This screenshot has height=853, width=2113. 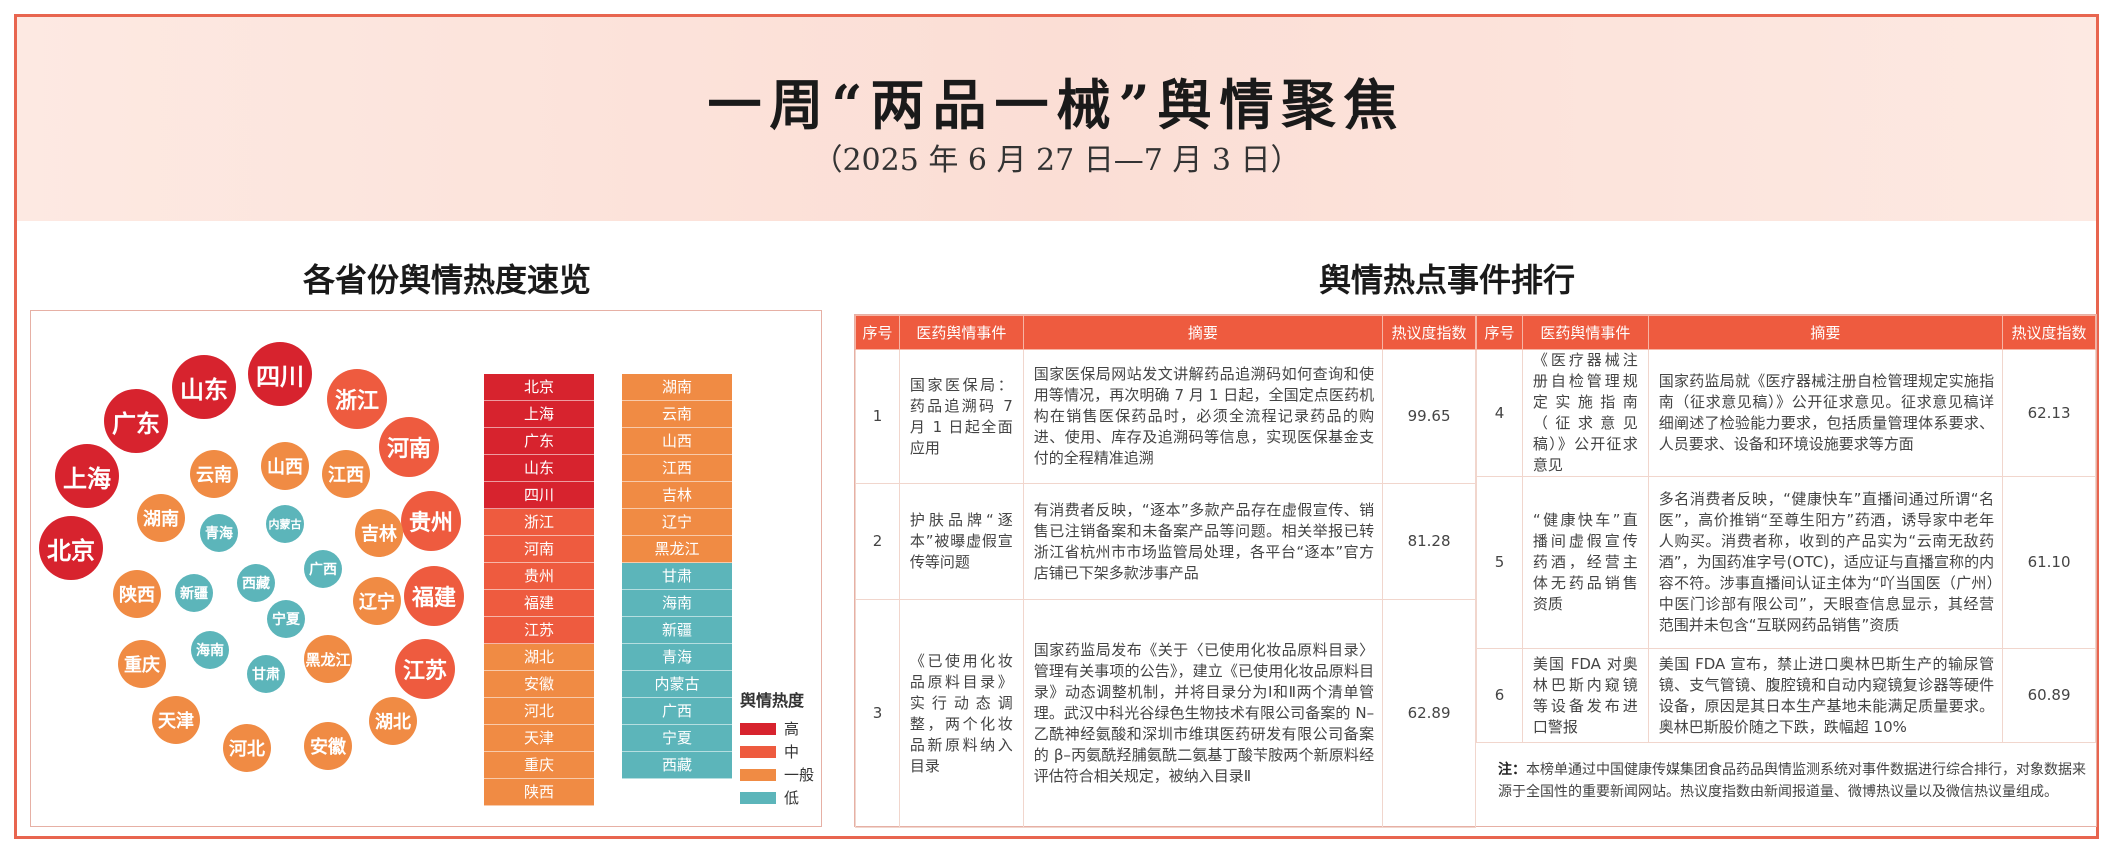 I want to click on legend-item: 一般, so click(x=777, y=774).